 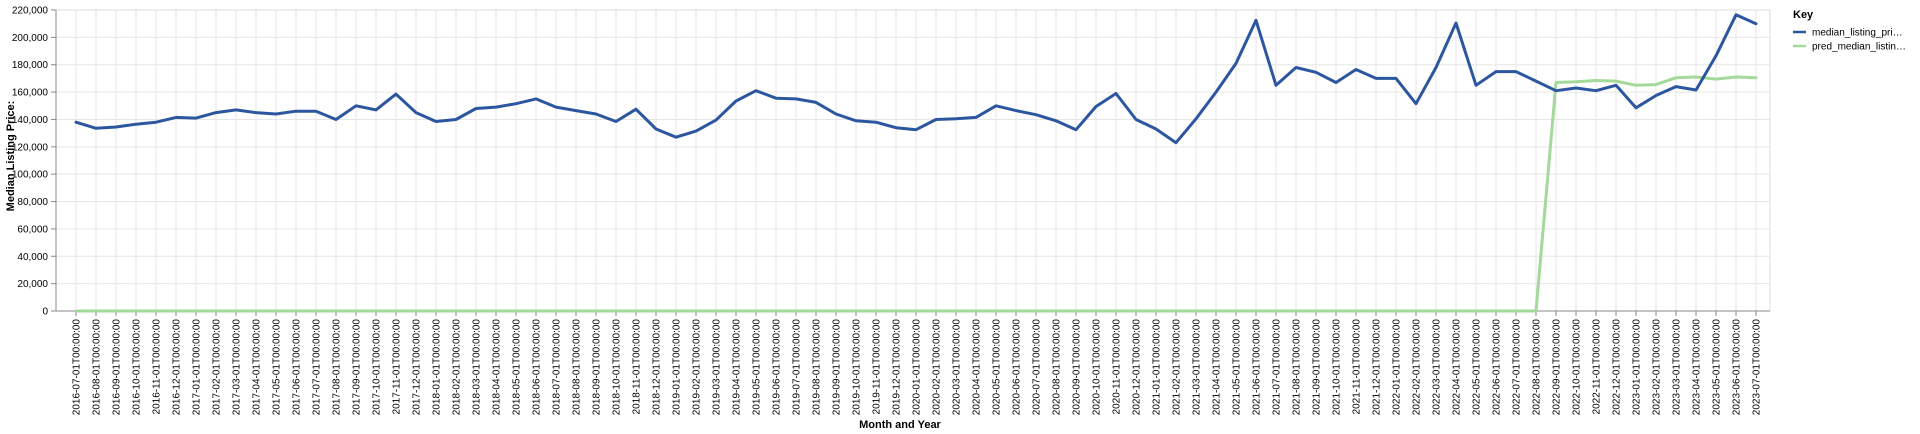 I want to click on y-tick-label: 180,000, so click(x=30, y=65).